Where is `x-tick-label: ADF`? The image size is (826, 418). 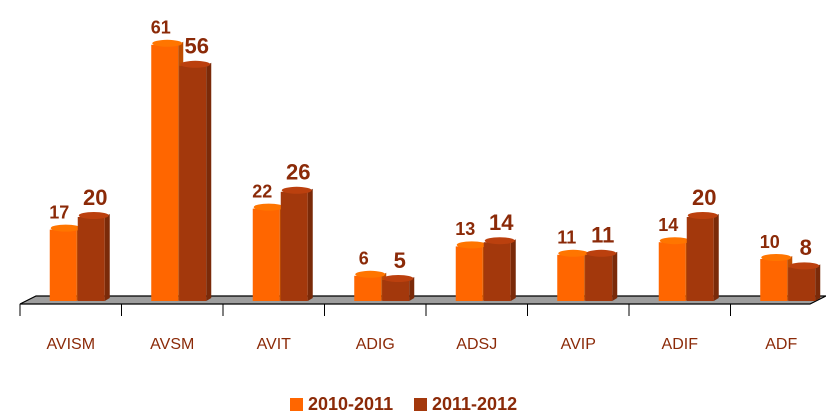 x-tick-label: ADF is located at coordinates (781, 344).